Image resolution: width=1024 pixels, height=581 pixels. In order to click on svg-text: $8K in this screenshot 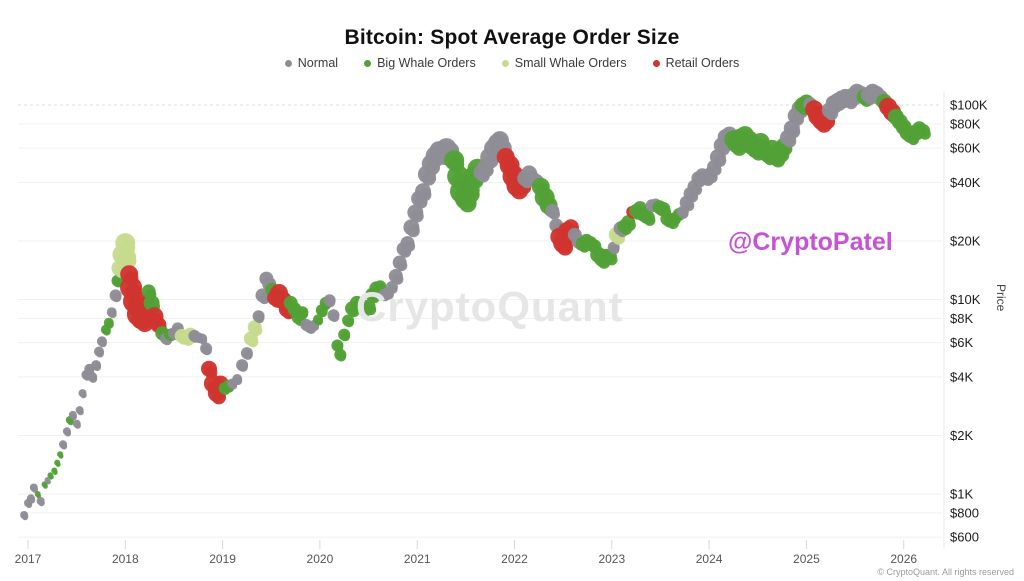, I will do `click(961, 318)`.